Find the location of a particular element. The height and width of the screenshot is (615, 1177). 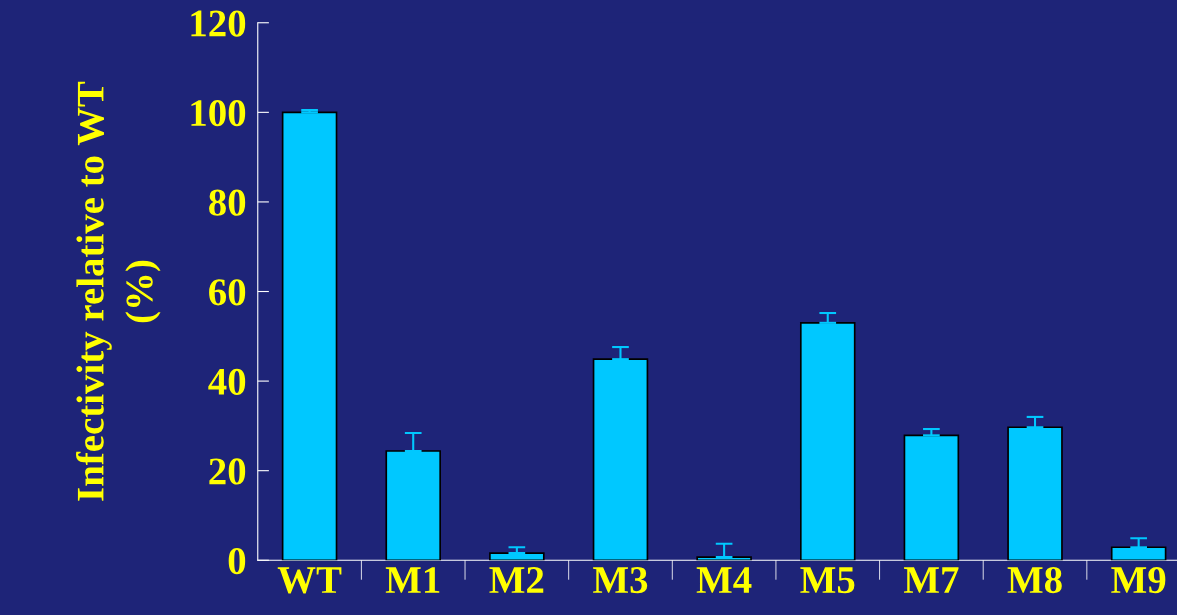

y-tick-label: 120 is located at coordinates (218, 23).